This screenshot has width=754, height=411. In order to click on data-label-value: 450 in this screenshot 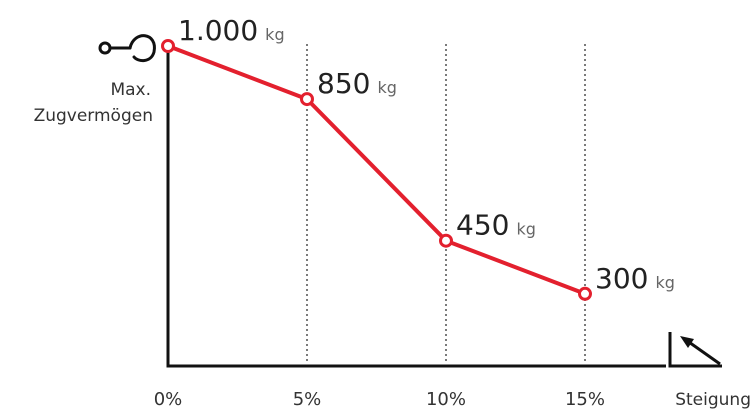, I will do `click(482, 225)`.